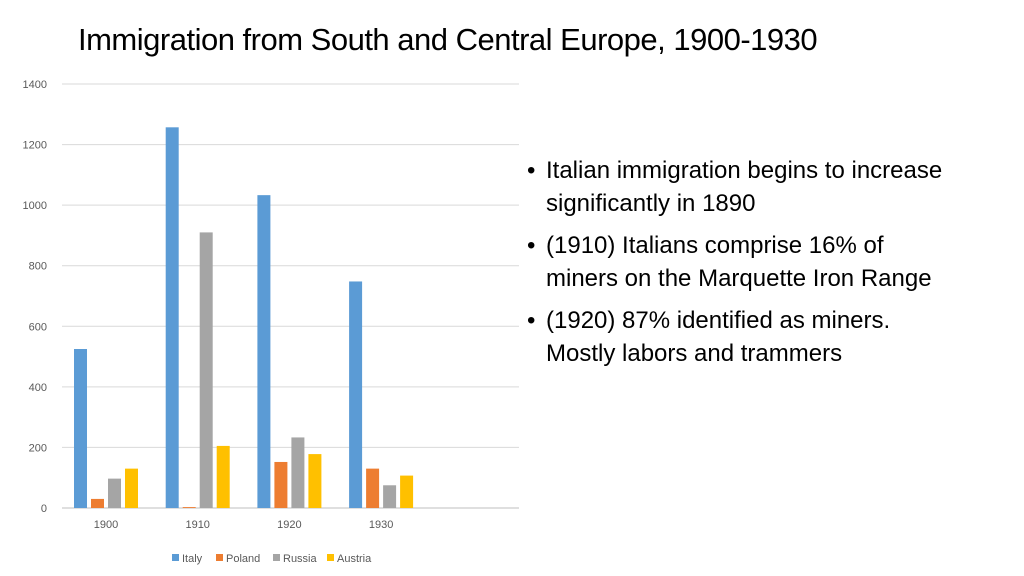  What do you see at coordinates (244, 525) in the screenshot?
I see `x-axis-tick-labels: 1900 1910 1920 1930` at bounding box center [244, 525].